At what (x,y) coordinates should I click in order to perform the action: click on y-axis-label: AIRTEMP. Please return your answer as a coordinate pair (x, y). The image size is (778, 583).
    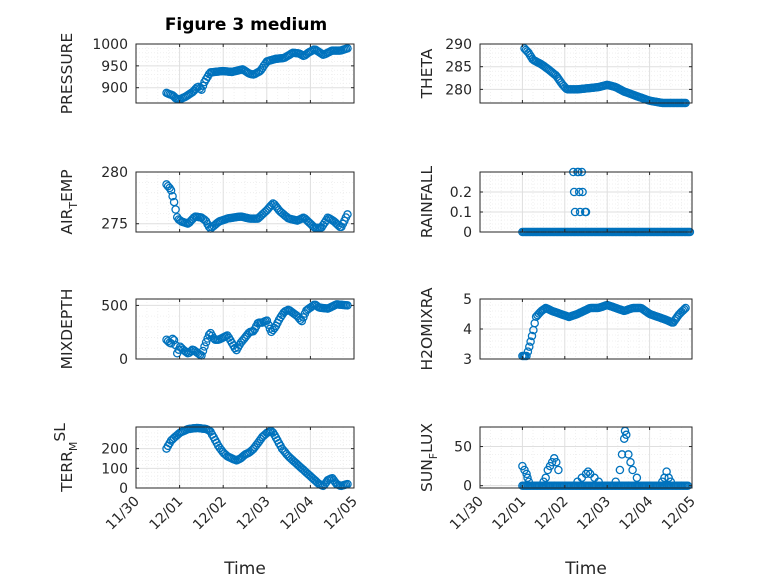
    Looking at the image, I should click on (69, 201).